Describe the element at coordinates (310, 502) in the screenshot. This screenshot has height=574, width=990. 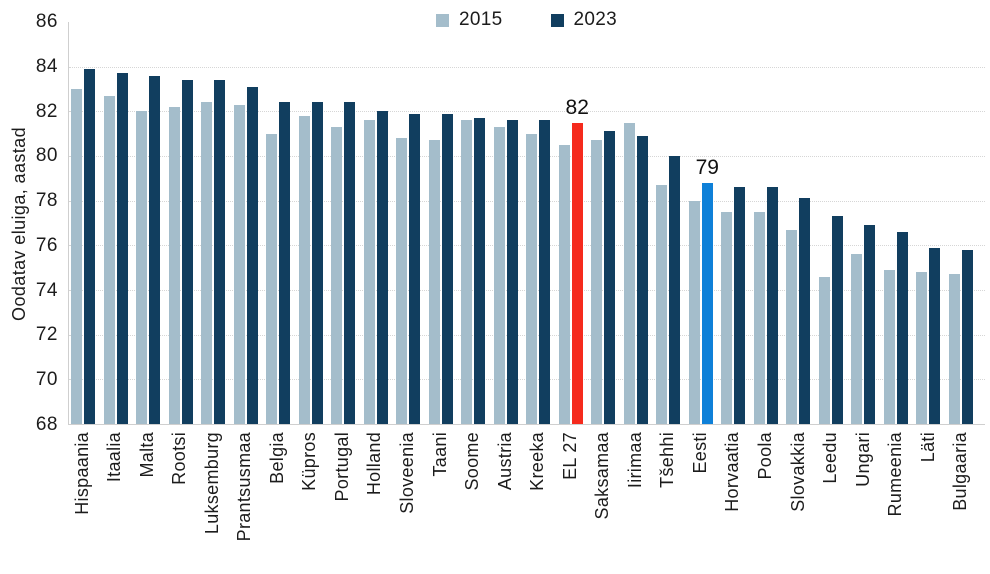
I see `x-label-cell: Küpros` at that location.